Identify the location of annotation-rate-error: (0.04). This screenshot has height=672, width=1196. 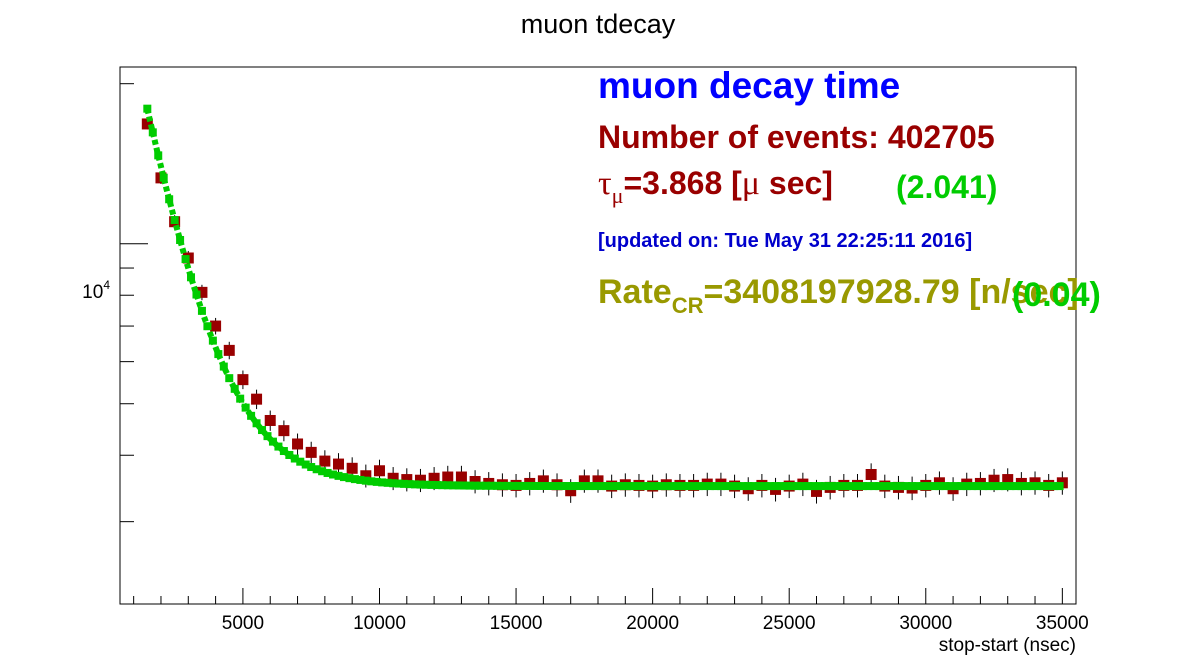
(1056, 295).